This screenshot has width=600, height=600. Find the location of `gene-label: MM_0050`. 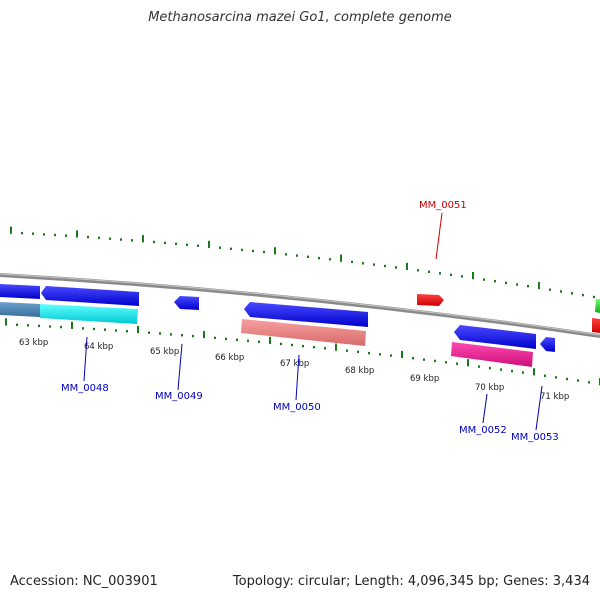

gene-label: MM_0050 is located at coordinates (297, 407).